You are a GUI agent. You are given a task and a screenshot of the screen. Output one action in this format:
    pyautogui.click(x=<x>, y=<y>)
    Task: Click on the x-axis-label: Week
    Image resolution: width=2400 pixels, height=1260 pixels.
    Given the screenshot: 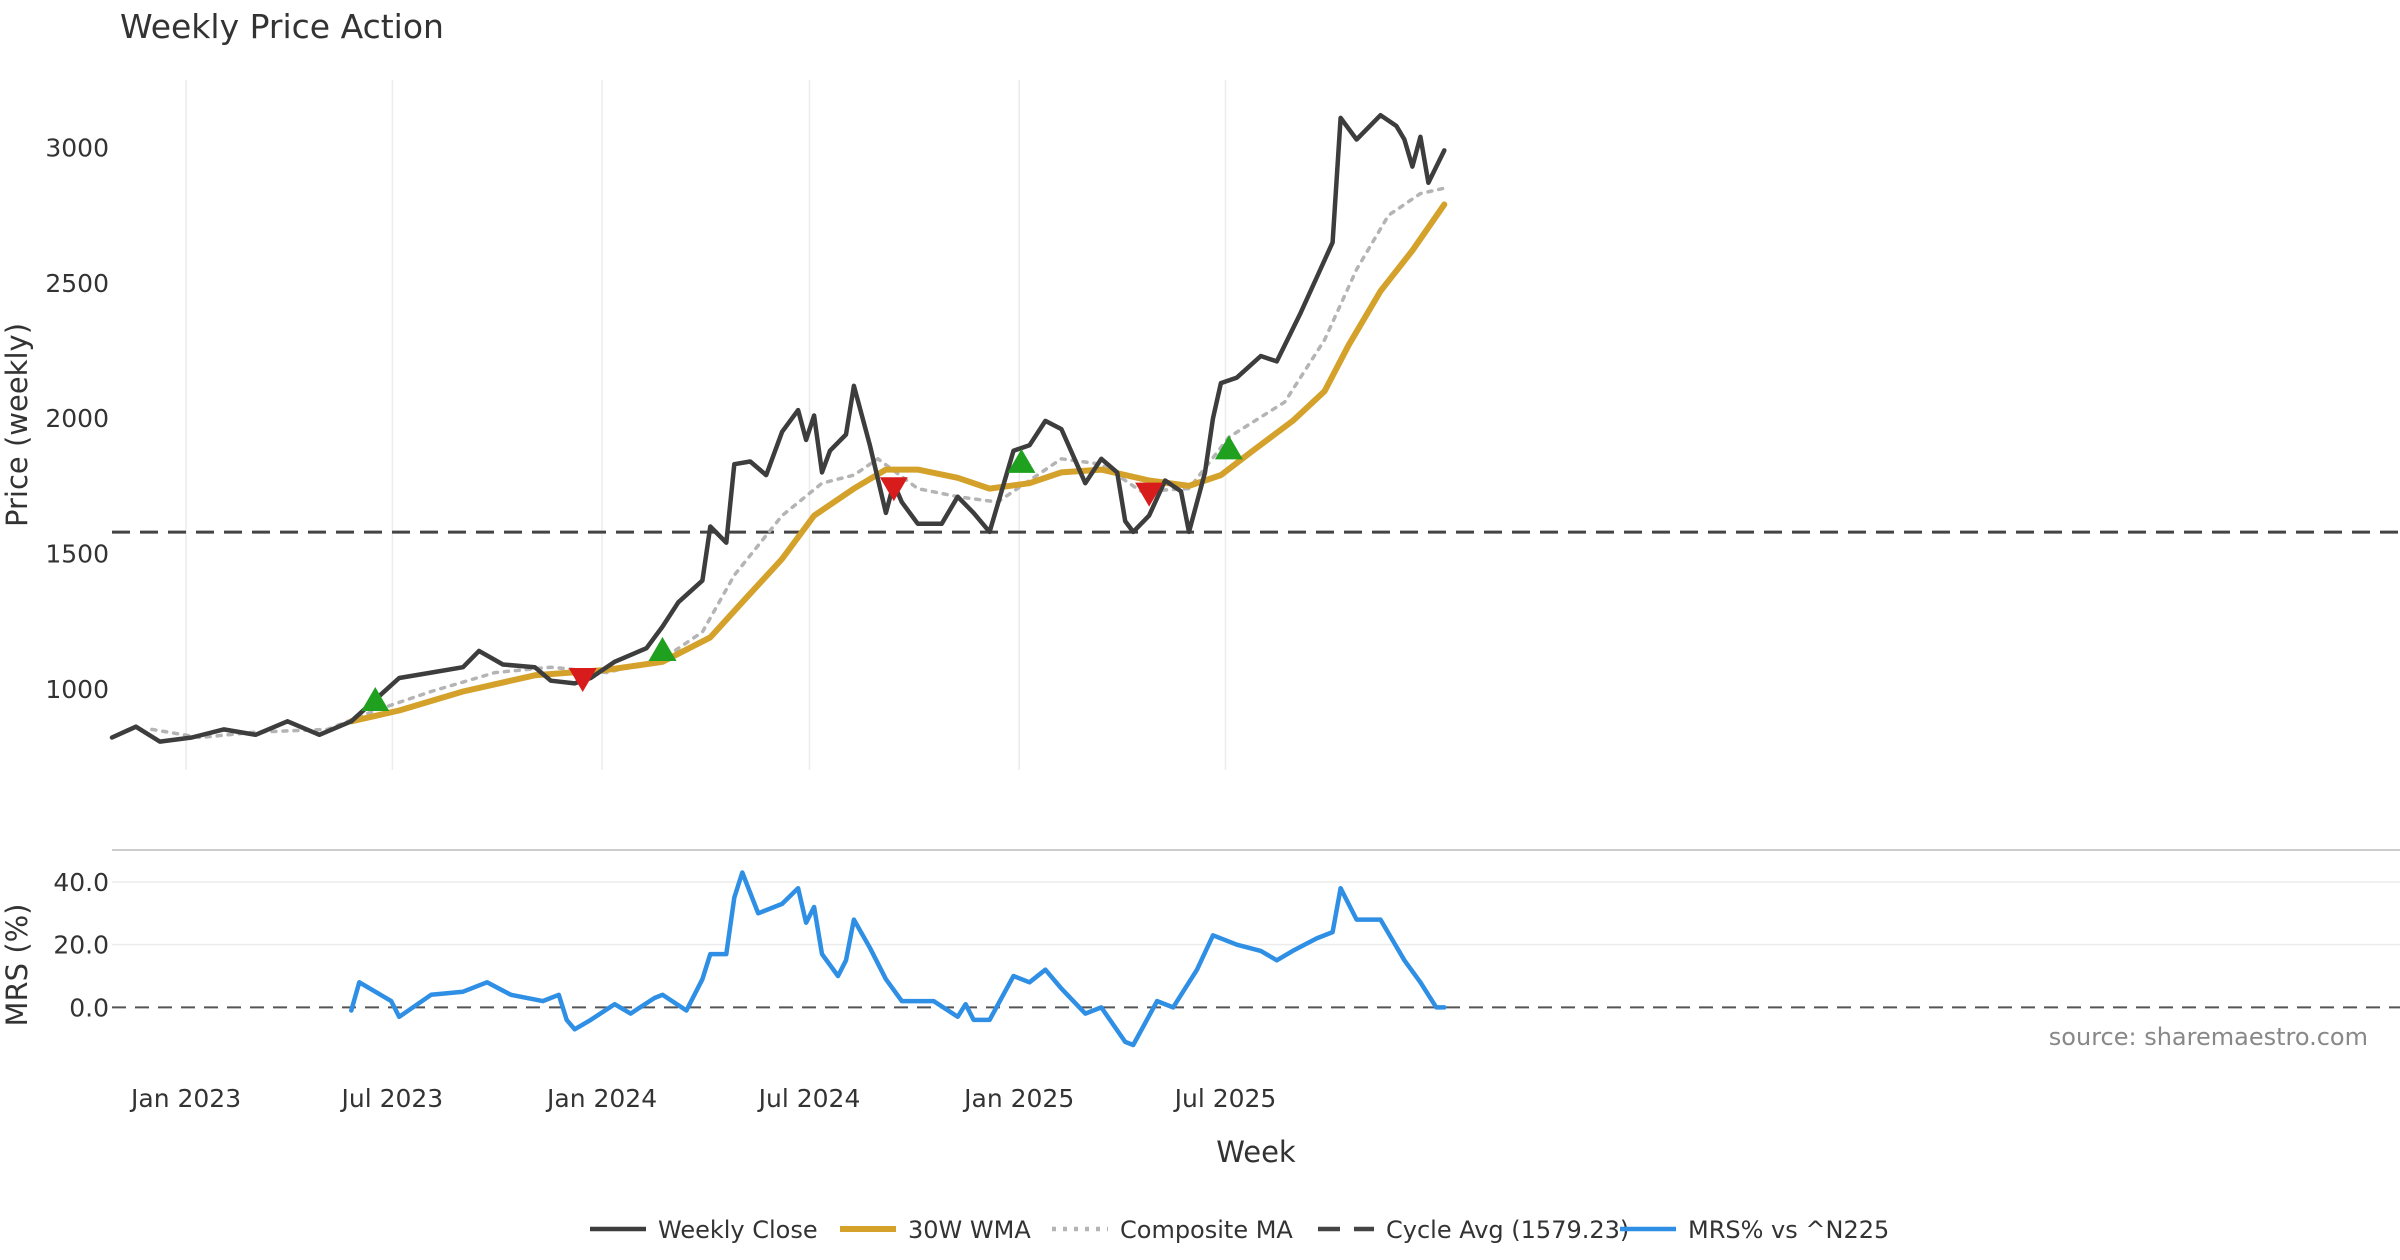 What is the action you would take?
    pyautogui.click(x=1256, y=1152)
    